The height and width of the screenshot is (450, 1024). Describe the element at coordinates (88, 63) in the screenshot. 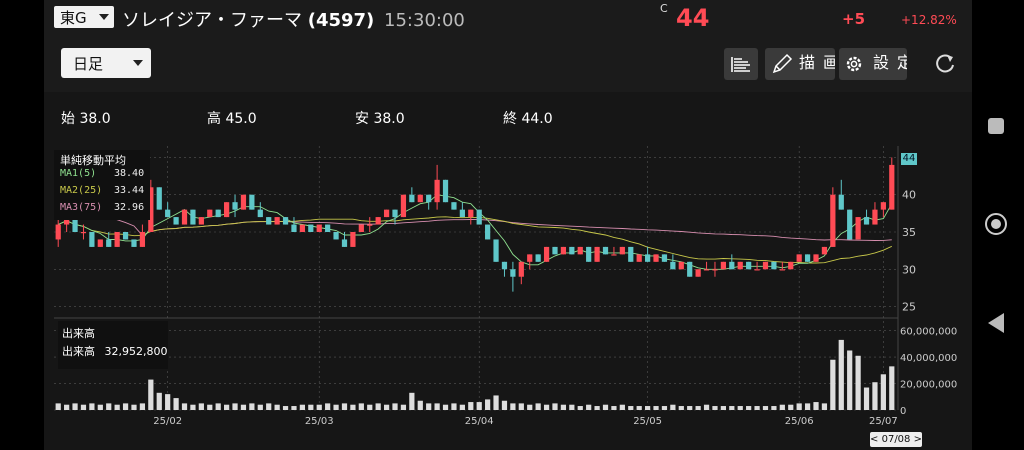

I see `period-select-value: 日足` at that location.